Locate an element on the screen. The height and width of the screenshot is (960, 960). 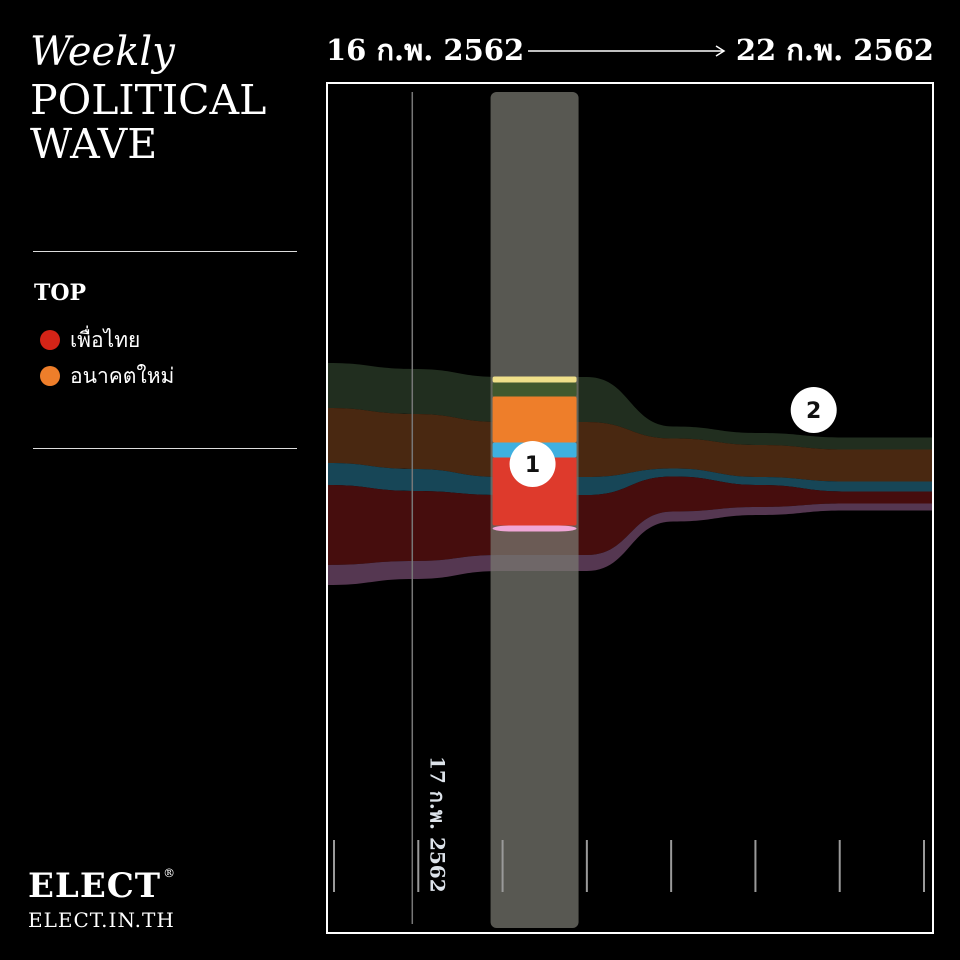
brand-logo: ELECT ® is located at coordinates (102, 886).